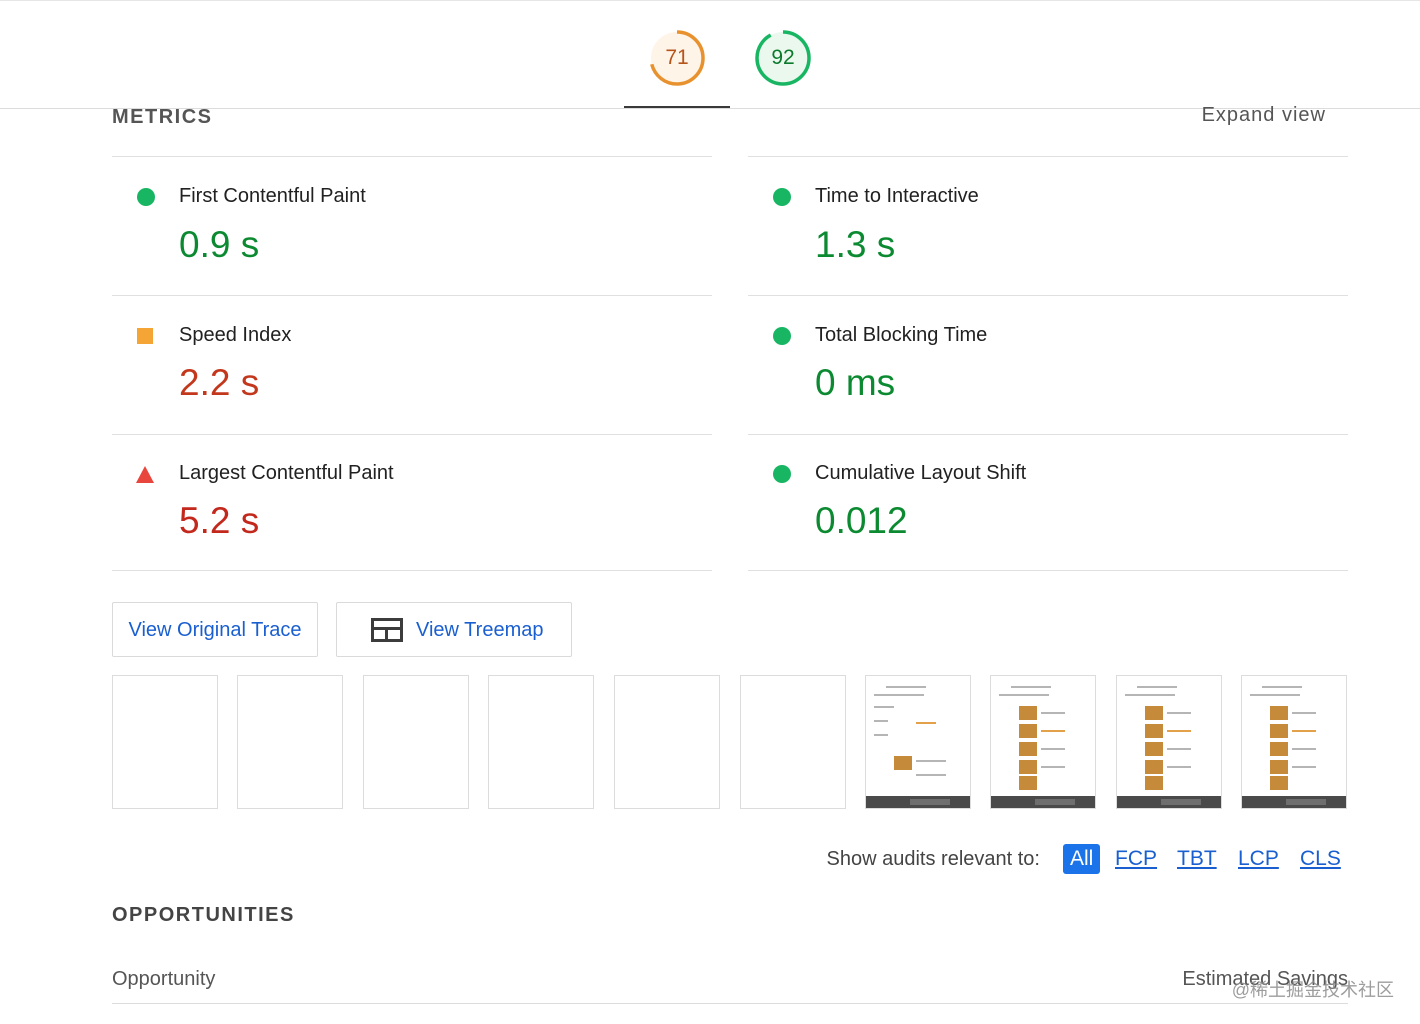 The height and width of the screenshot is (1024, 1420). I want to click on orange-square-icon, so click(145, 336).